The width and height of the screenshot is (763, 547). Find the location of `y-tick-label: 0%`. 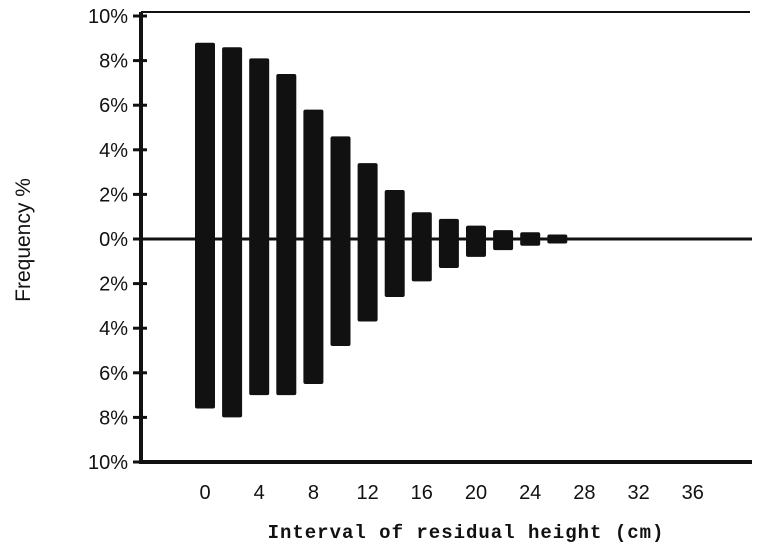

y-tick-label: 0% is located at coordinates (113, 240).